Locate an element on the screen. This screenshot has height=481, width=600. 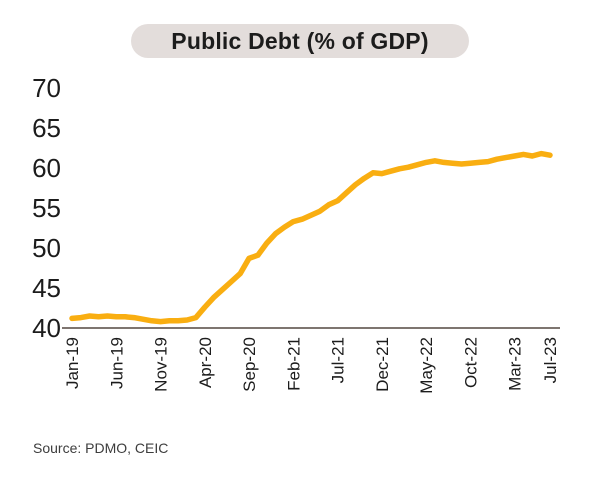
x-axis-tick-label: Jul-23 is located at coordinates (550, 360).